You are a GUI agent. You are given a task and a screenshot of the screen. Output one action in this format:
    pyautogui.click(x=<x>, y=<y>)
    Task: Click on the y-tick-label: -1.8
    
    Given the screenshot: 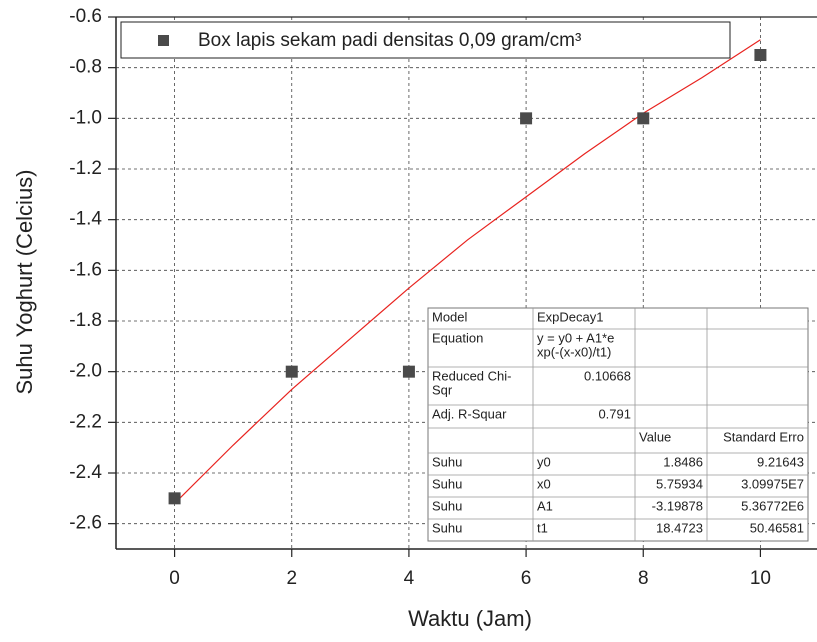 What is the action you would take?
    pyautogui.click(x=85, y=320)
    